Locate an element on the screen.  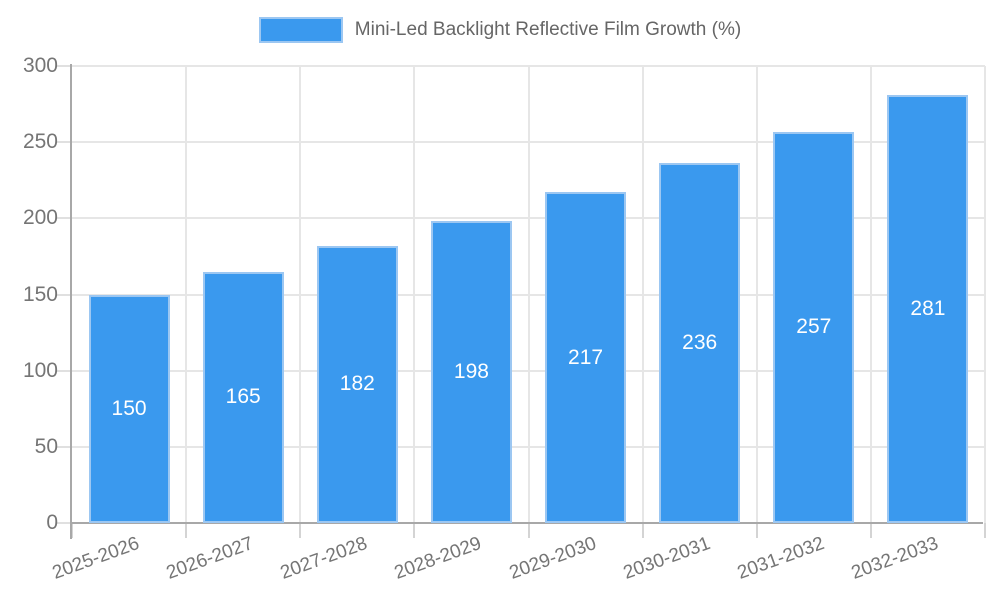
y-axis-tick-label: 50 is located at coordinates (46, 446).